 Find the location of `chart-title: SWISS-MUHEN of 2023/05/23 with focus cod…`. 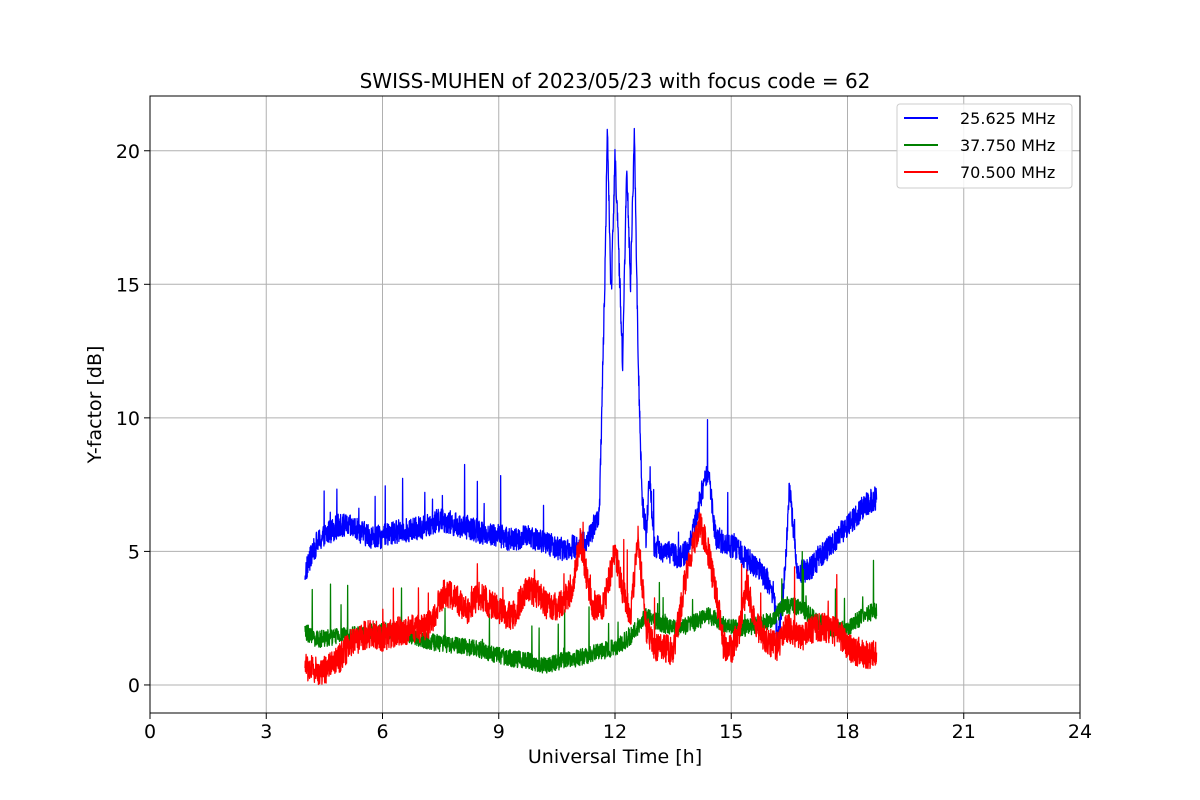

chart-title: SWISS-MUHEN of 2023/05/23 with focus cod… is located at coordinates (615, 81).